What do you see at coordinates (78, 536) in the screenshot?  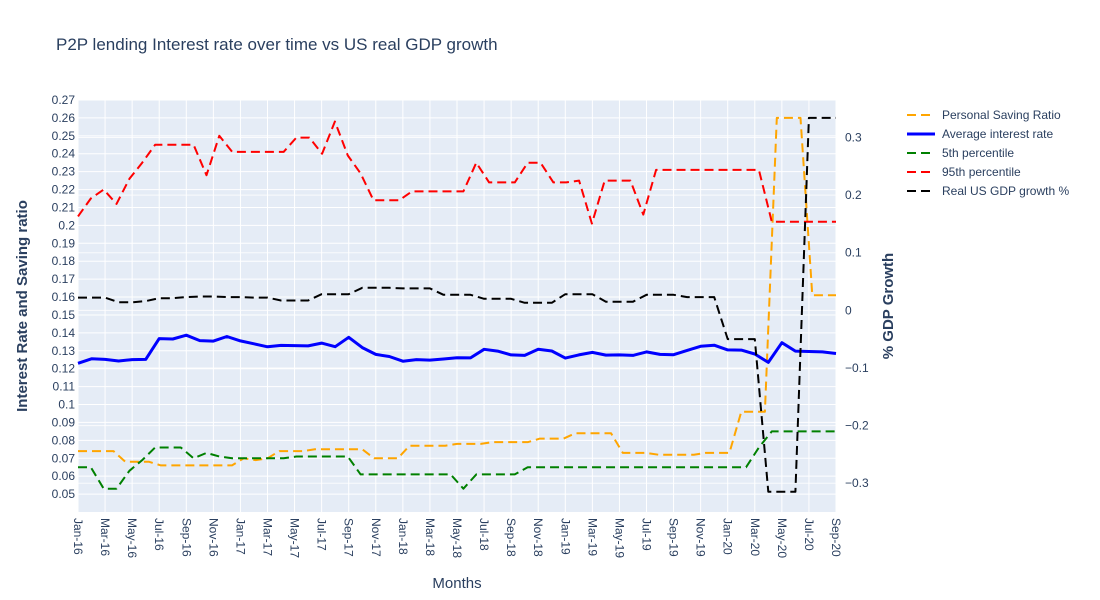 I see `x-tick-label: Jan-16` at bounding box center [78, 536].